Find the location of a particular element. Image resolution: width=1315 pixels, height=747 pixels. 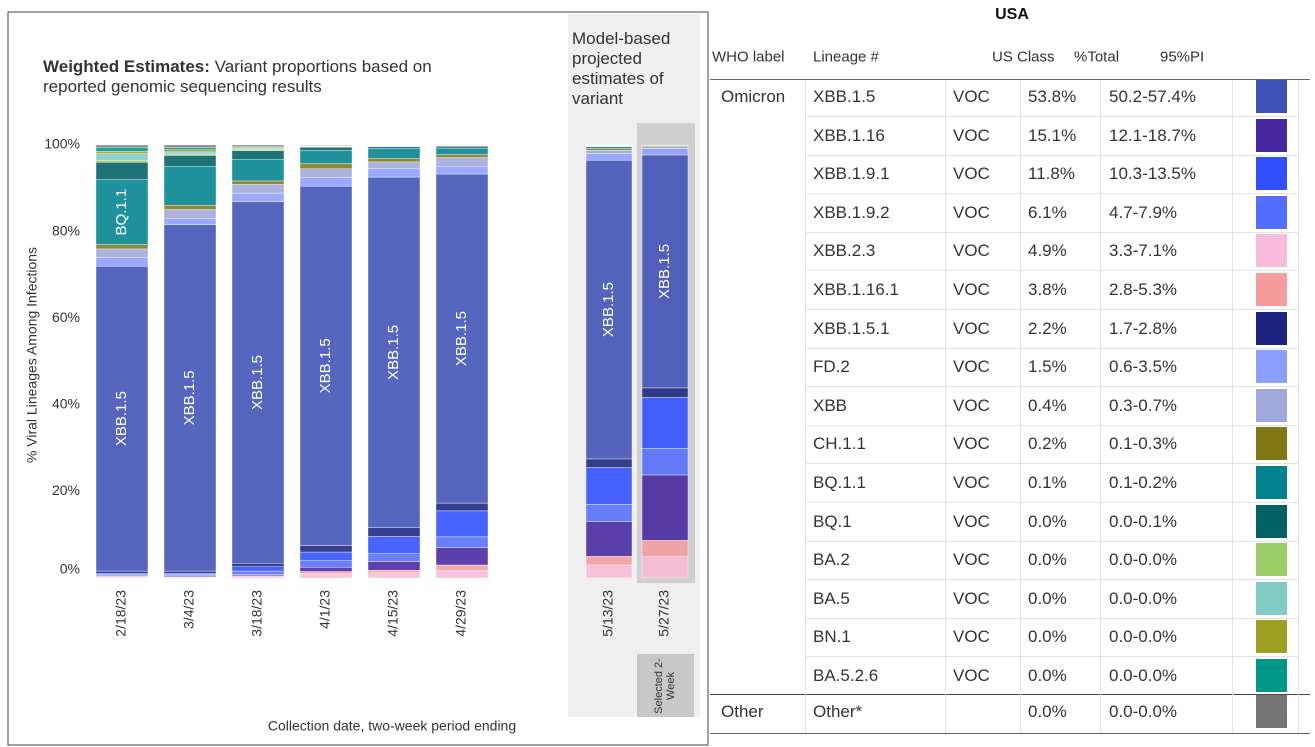

cell-lineage: FD.2 is located at coordinates (831, 367).